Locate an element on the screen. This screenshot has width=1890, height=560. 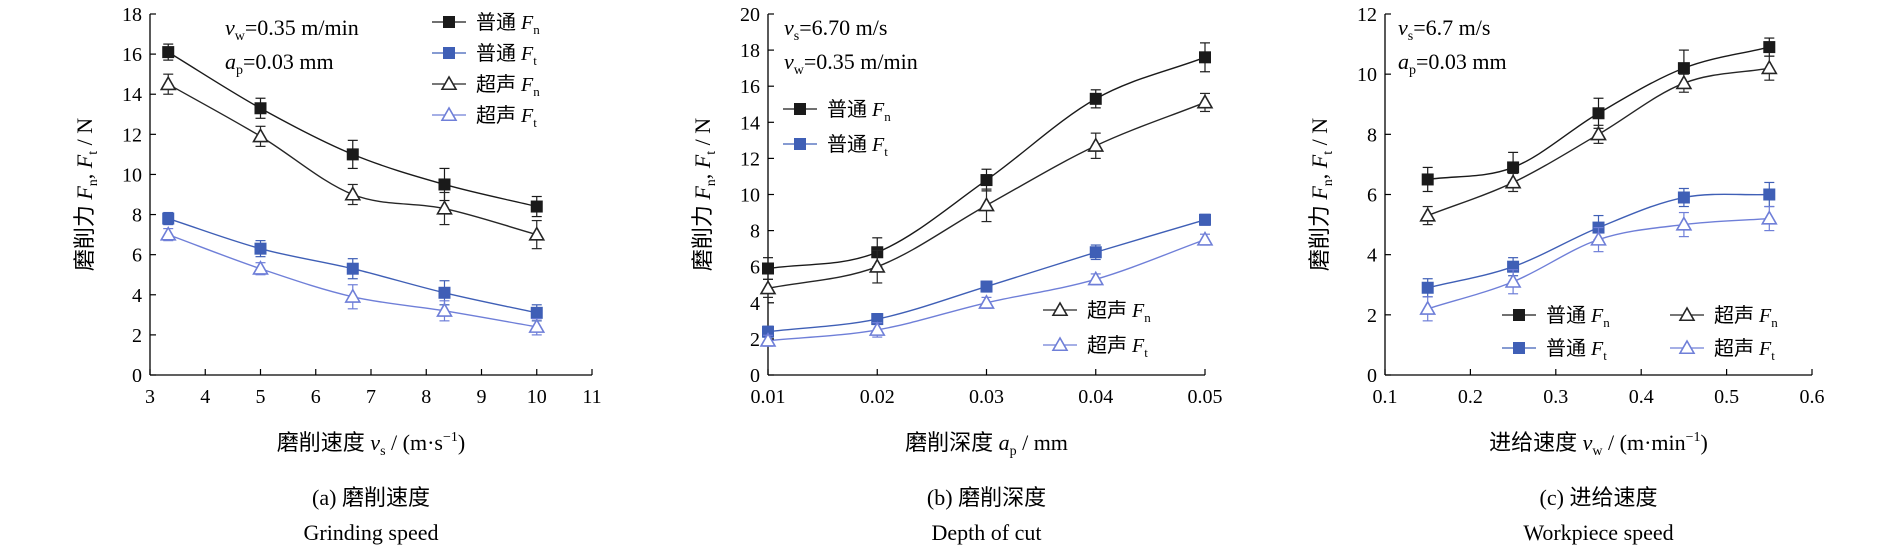
condition-text: ap=0.03 mm is located at coordinates (279, 63).